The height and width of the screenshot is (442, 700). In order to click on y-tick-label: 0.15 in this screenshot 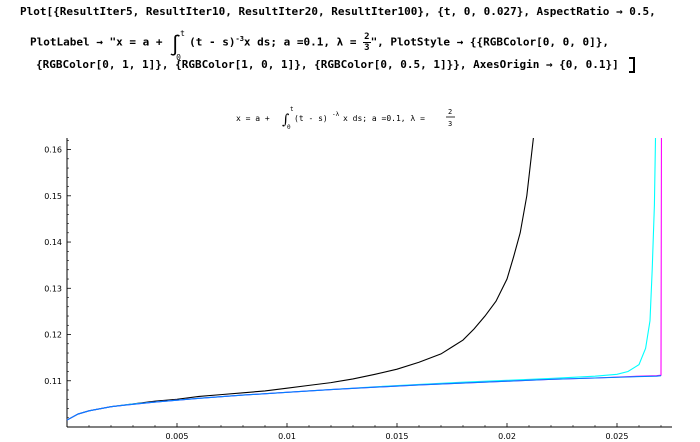, I will do `click(53, 196)`.